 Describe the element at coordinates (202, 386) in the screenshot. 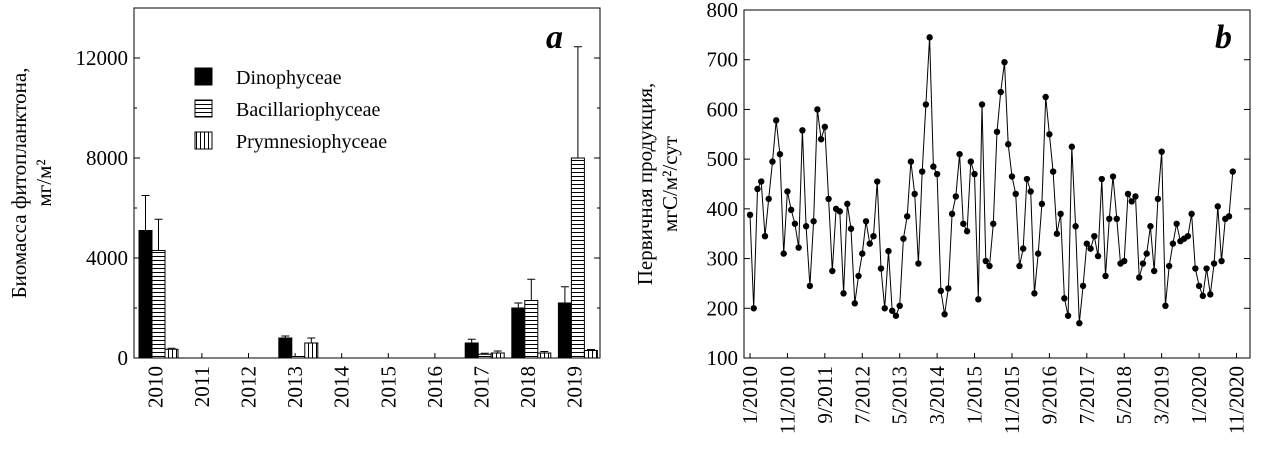

I see `panel-a-xtick-label: 2011` at that location.